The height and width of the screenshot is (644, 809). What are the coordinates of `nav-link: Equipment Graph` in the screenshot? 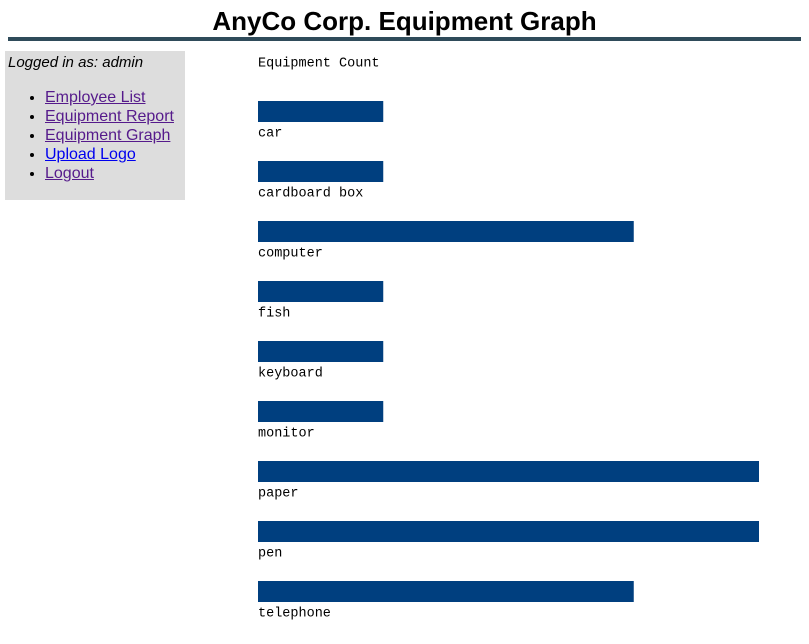 It's located at (108, 135).